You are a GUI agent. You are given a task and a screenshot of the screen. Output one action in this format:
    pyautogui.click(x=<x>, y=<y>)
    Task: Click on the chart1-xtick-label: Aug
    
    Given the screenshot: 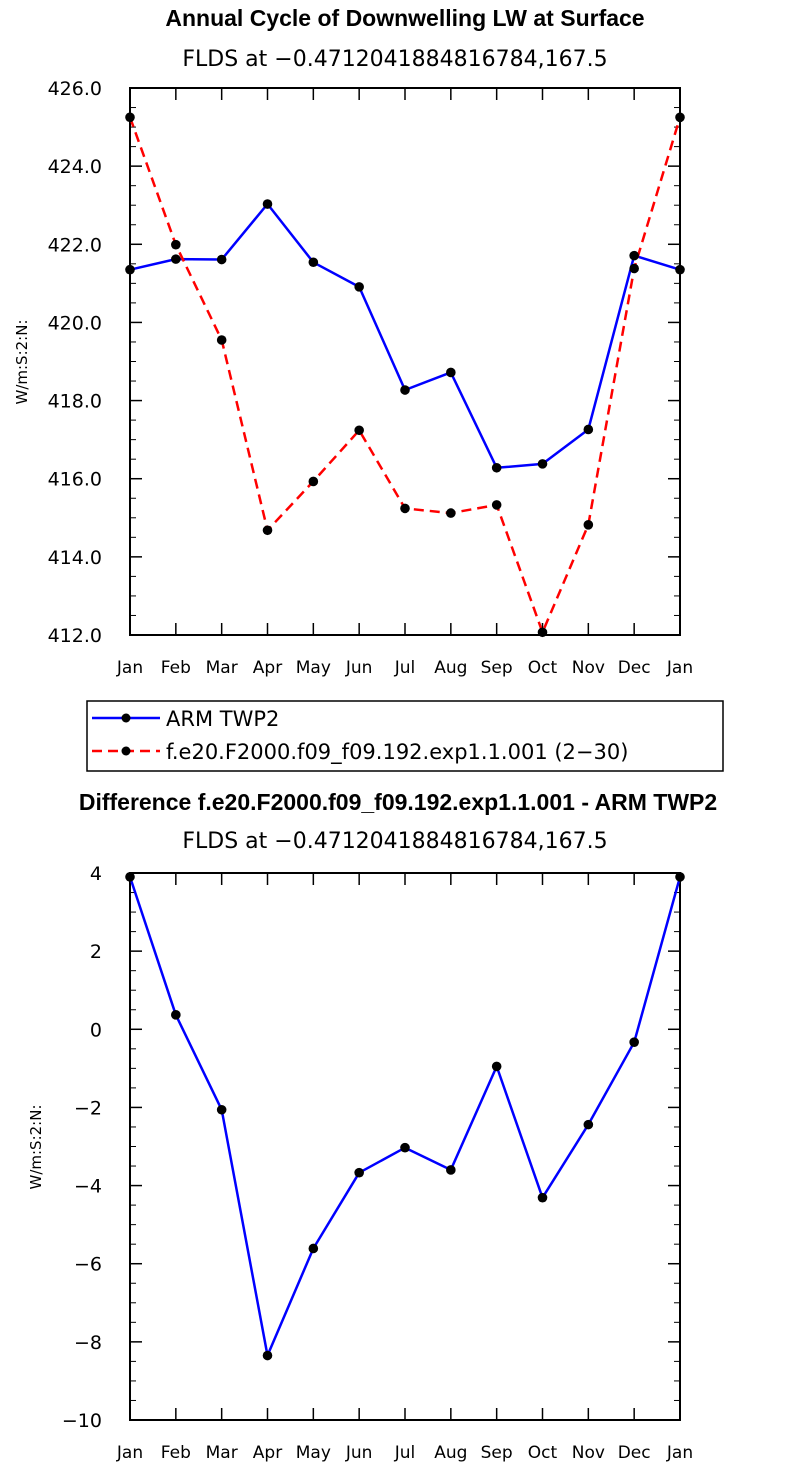 What is the action you would take?
    pyautogui.click(x=450, y=668)
    